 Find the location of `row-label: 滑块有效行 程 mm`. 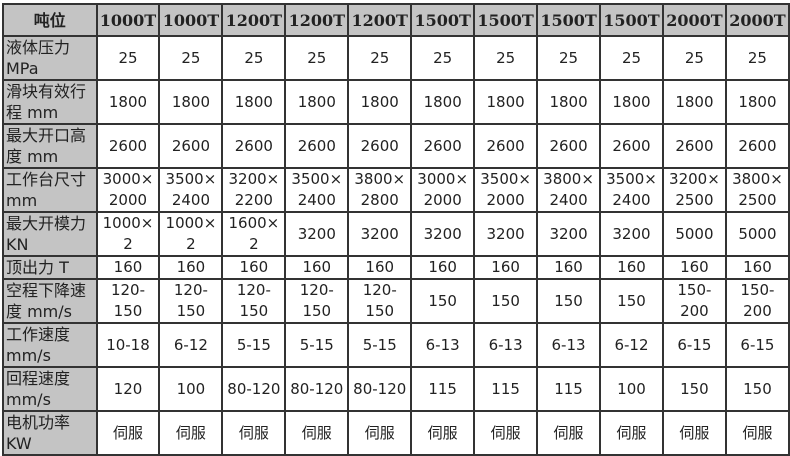

row-label: 滑块有效行 程 mm is located at coordinates (50, 102).